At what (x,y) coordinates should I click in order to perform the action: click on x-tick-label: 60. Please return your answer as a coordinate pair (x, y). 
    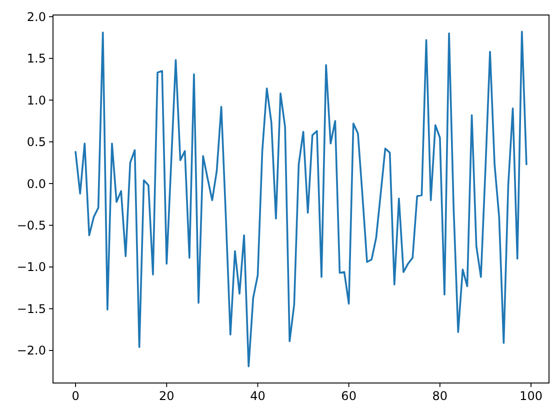
    Looking at the image, I should click on (348, 396).